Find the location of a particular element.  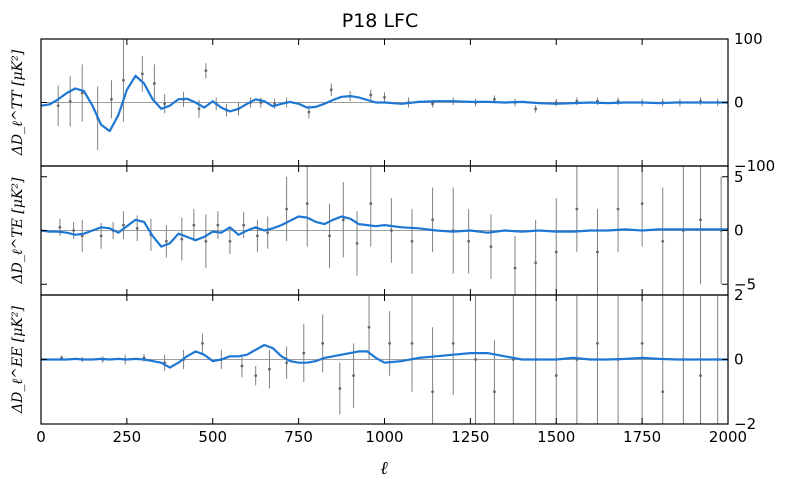

x-tick-label: 500 is located at coordinates (212, 437).